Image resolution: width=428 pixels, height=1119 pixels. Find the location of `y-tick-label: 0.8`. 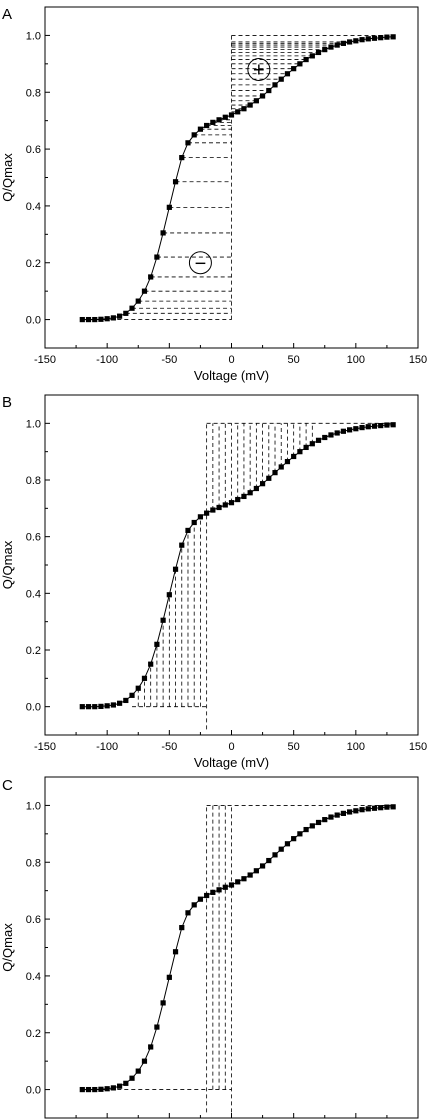

y-tick-label: 0.8 is located at coordinates (33, 481).